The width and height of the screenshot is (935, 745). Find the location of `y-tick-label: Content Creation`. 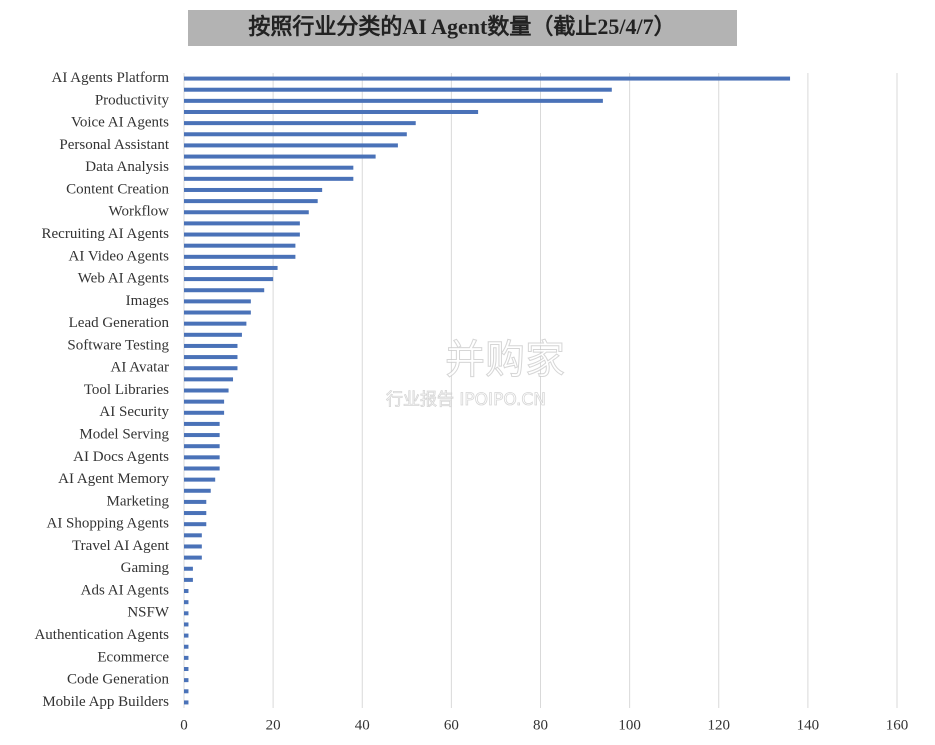

y-tick-label: Content Creation is located at coordinates (117, 189).